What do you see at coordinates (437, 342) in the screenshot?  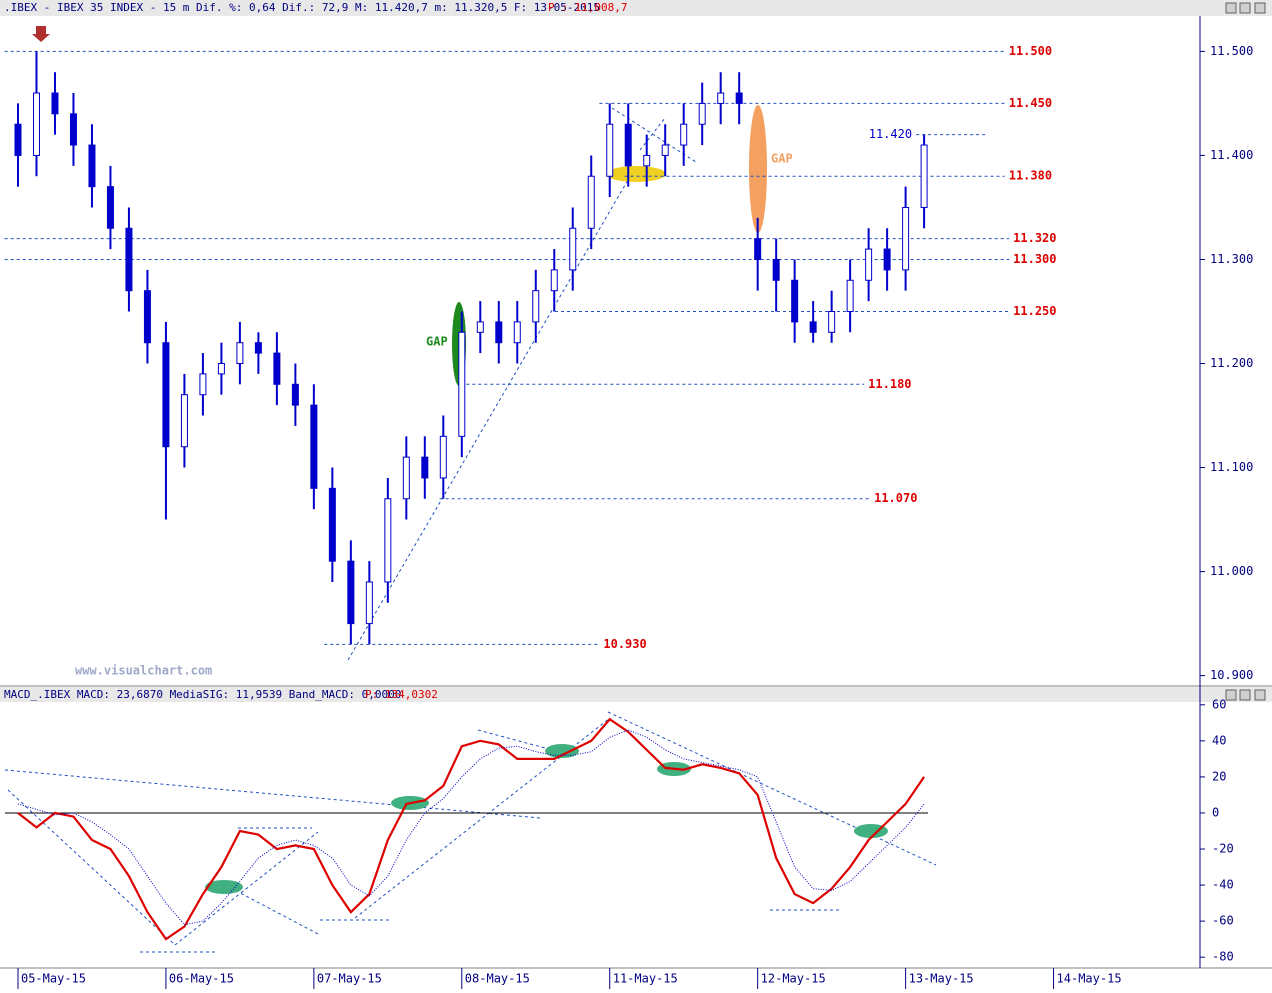 I see `annotation: GAP` at bounding box center [437, 342].